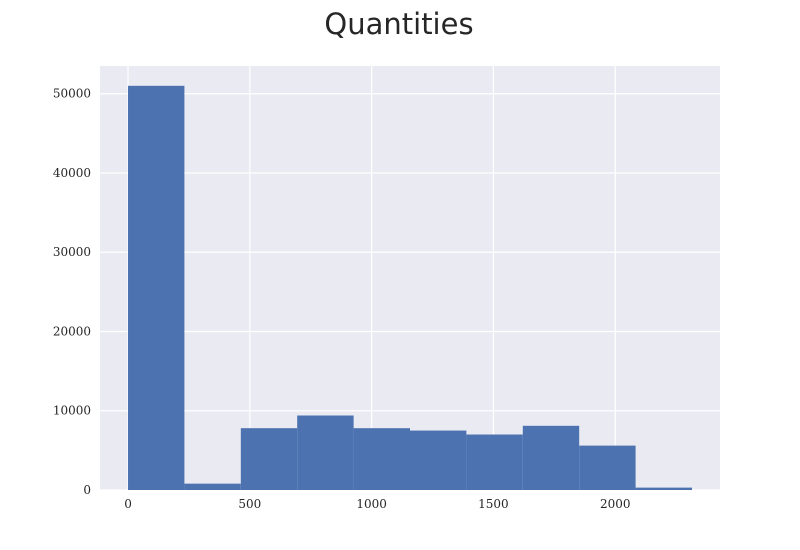 The width and height of the screenshot is (800, 550). What do you see at coordinates (371, 504) in the screenshot?
I see `x-tick-label: 1000` at bounding box center [371, 504].